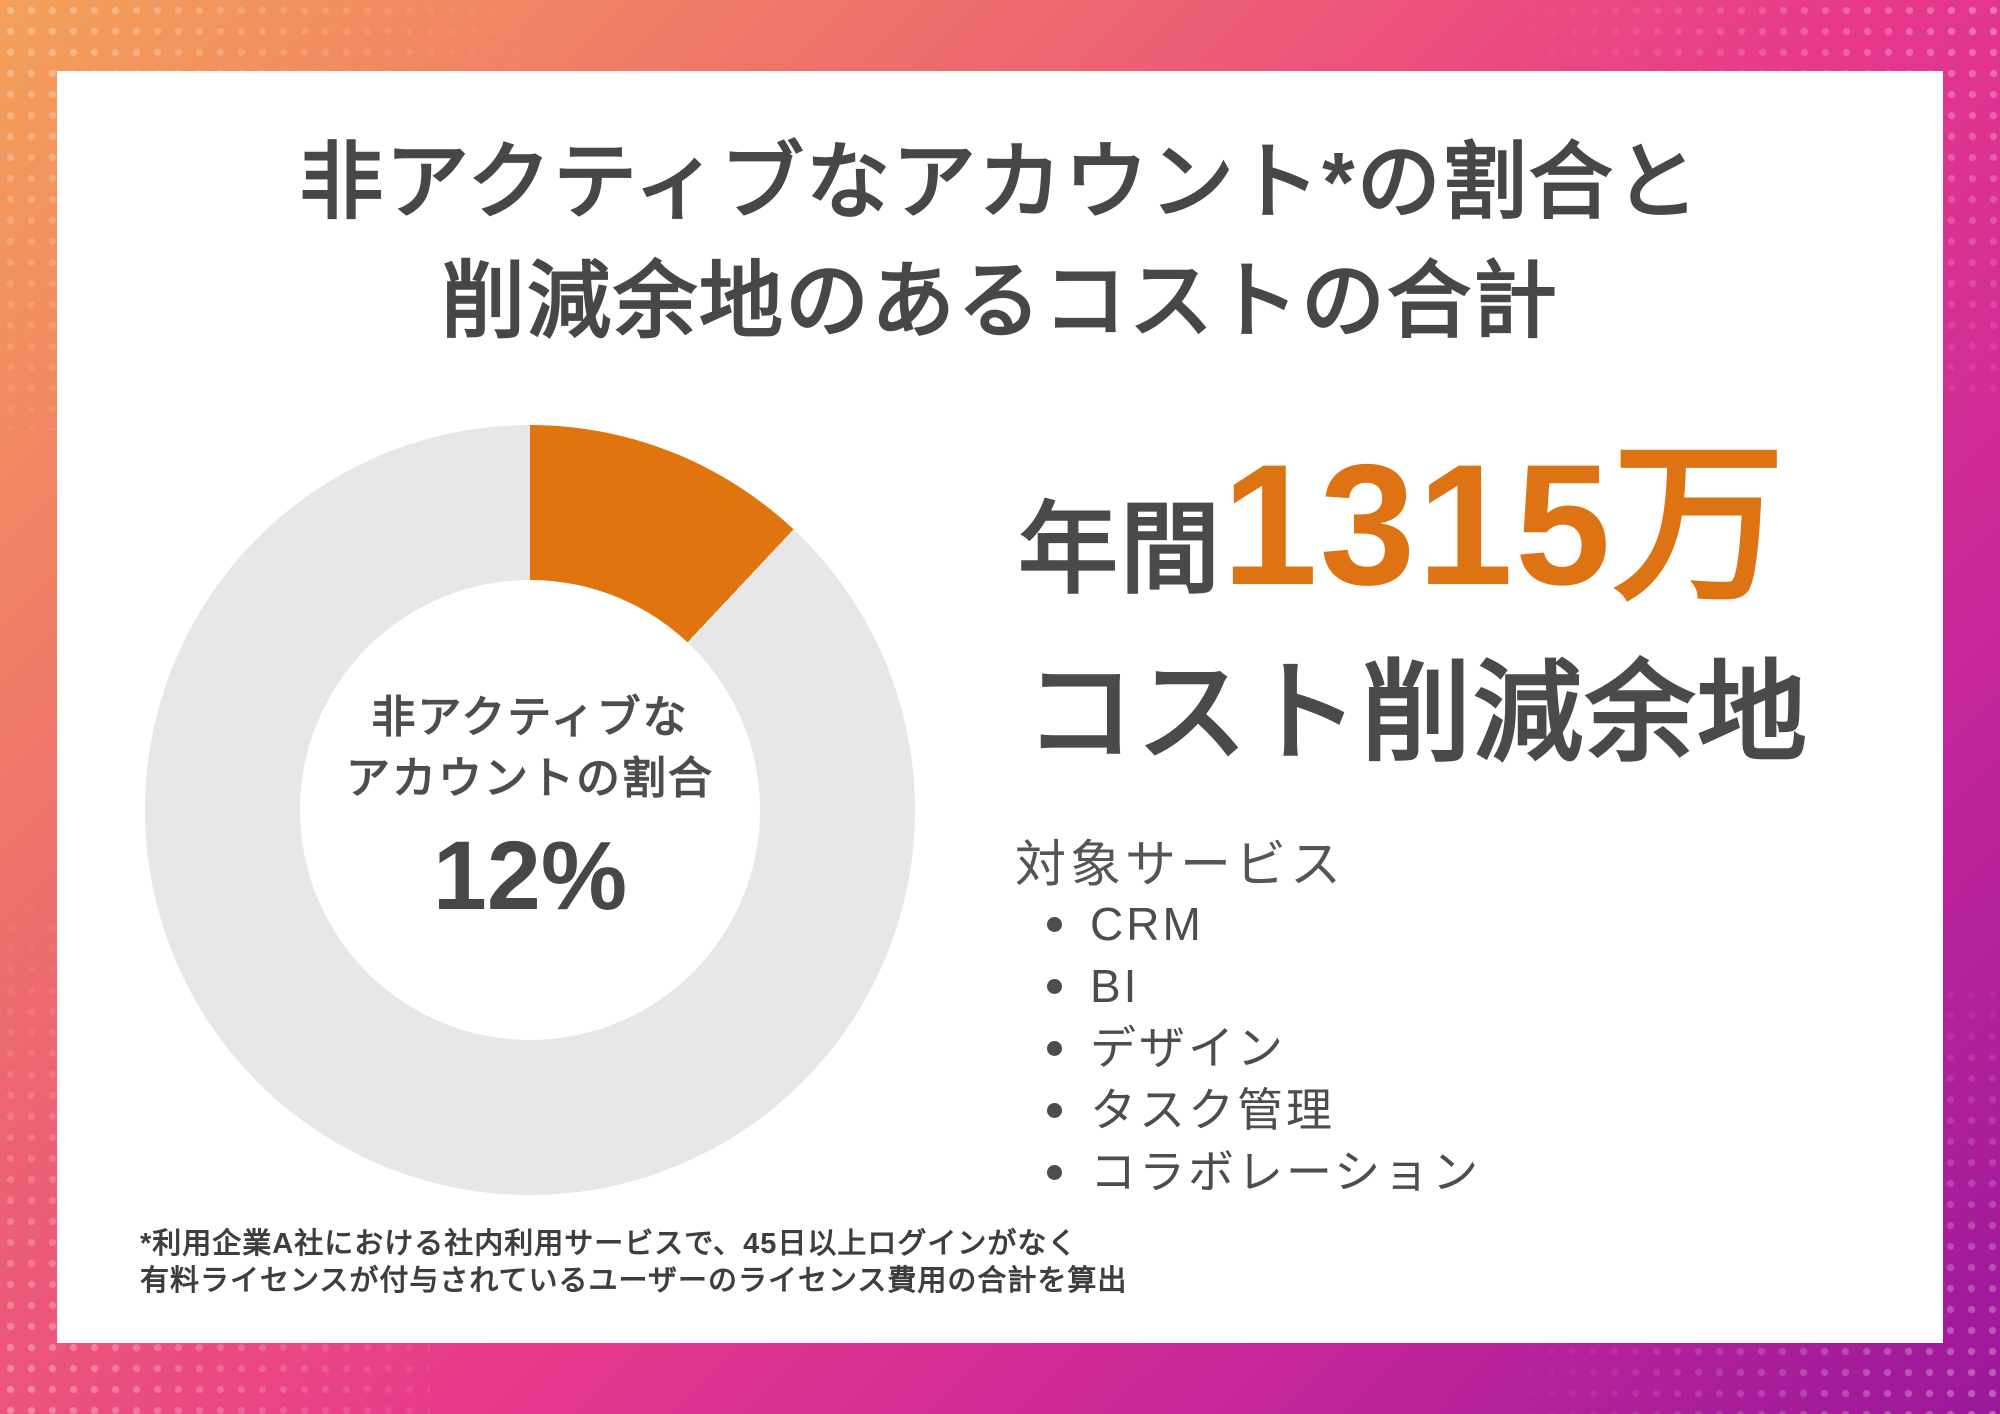 The width and height of the screenshot is (2000, 1414). What do you see at coordinates (1000, 182) in the screenshot?
I see `page-title-line1: 非アクティブなアカウント*の割合と` at bounding box center [1000, 182].